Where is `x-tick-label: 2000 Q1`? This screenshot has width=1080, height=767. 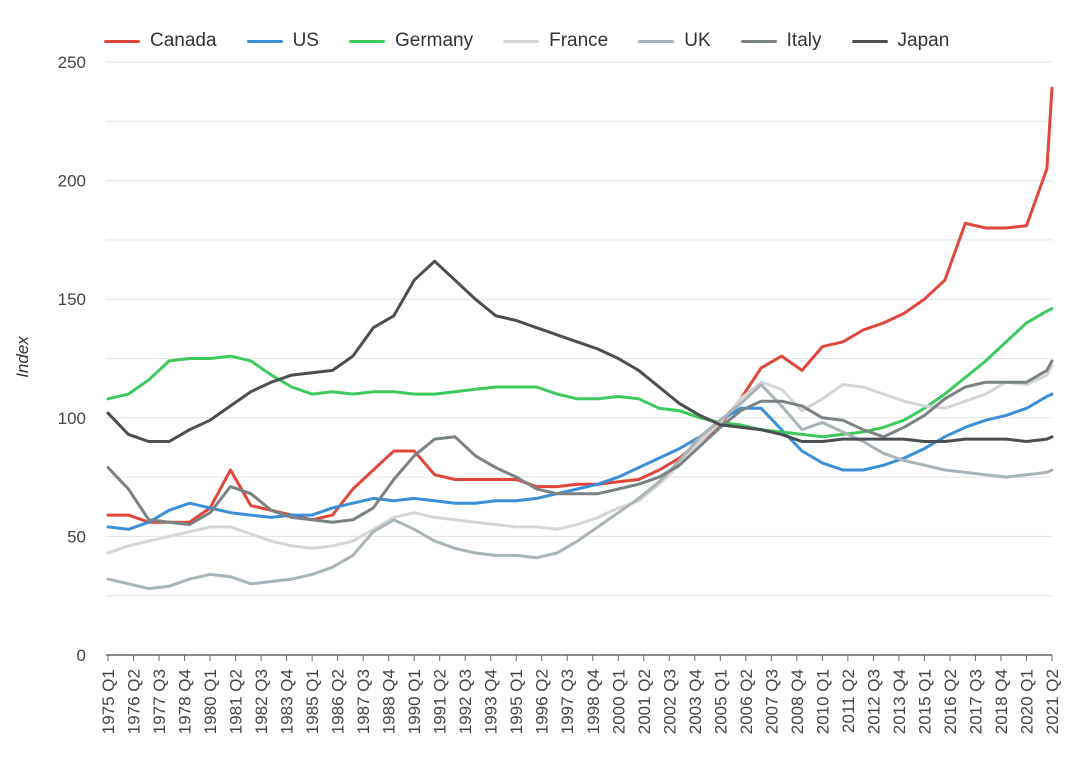 x-tick-label: 2000 Q1 is located at coordinates (618, 701).